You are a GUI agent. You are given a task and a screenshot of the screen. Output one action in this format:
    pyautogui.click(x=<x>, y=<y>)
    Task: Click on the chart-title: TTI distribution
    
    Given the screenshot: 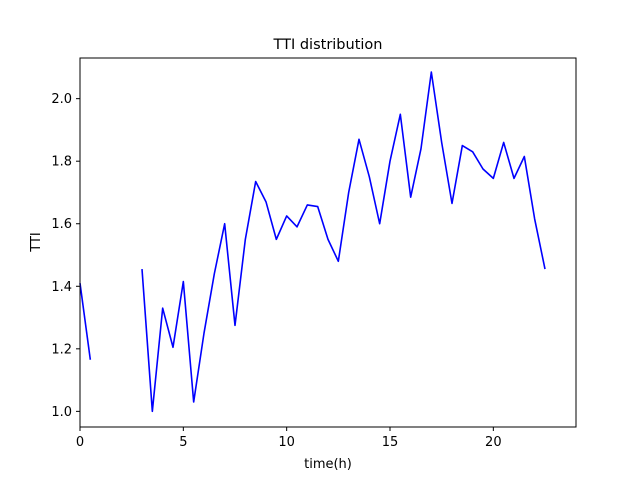 What is the action you would take?
    pyautogui.click(x=328, y=45)
    